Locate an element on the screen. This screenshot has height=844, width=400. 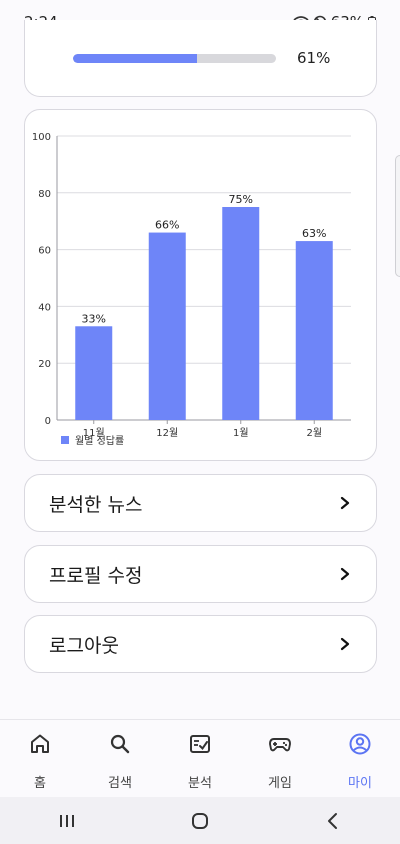
logout-label: 로그아웃 is located at coordinates (84, 645).